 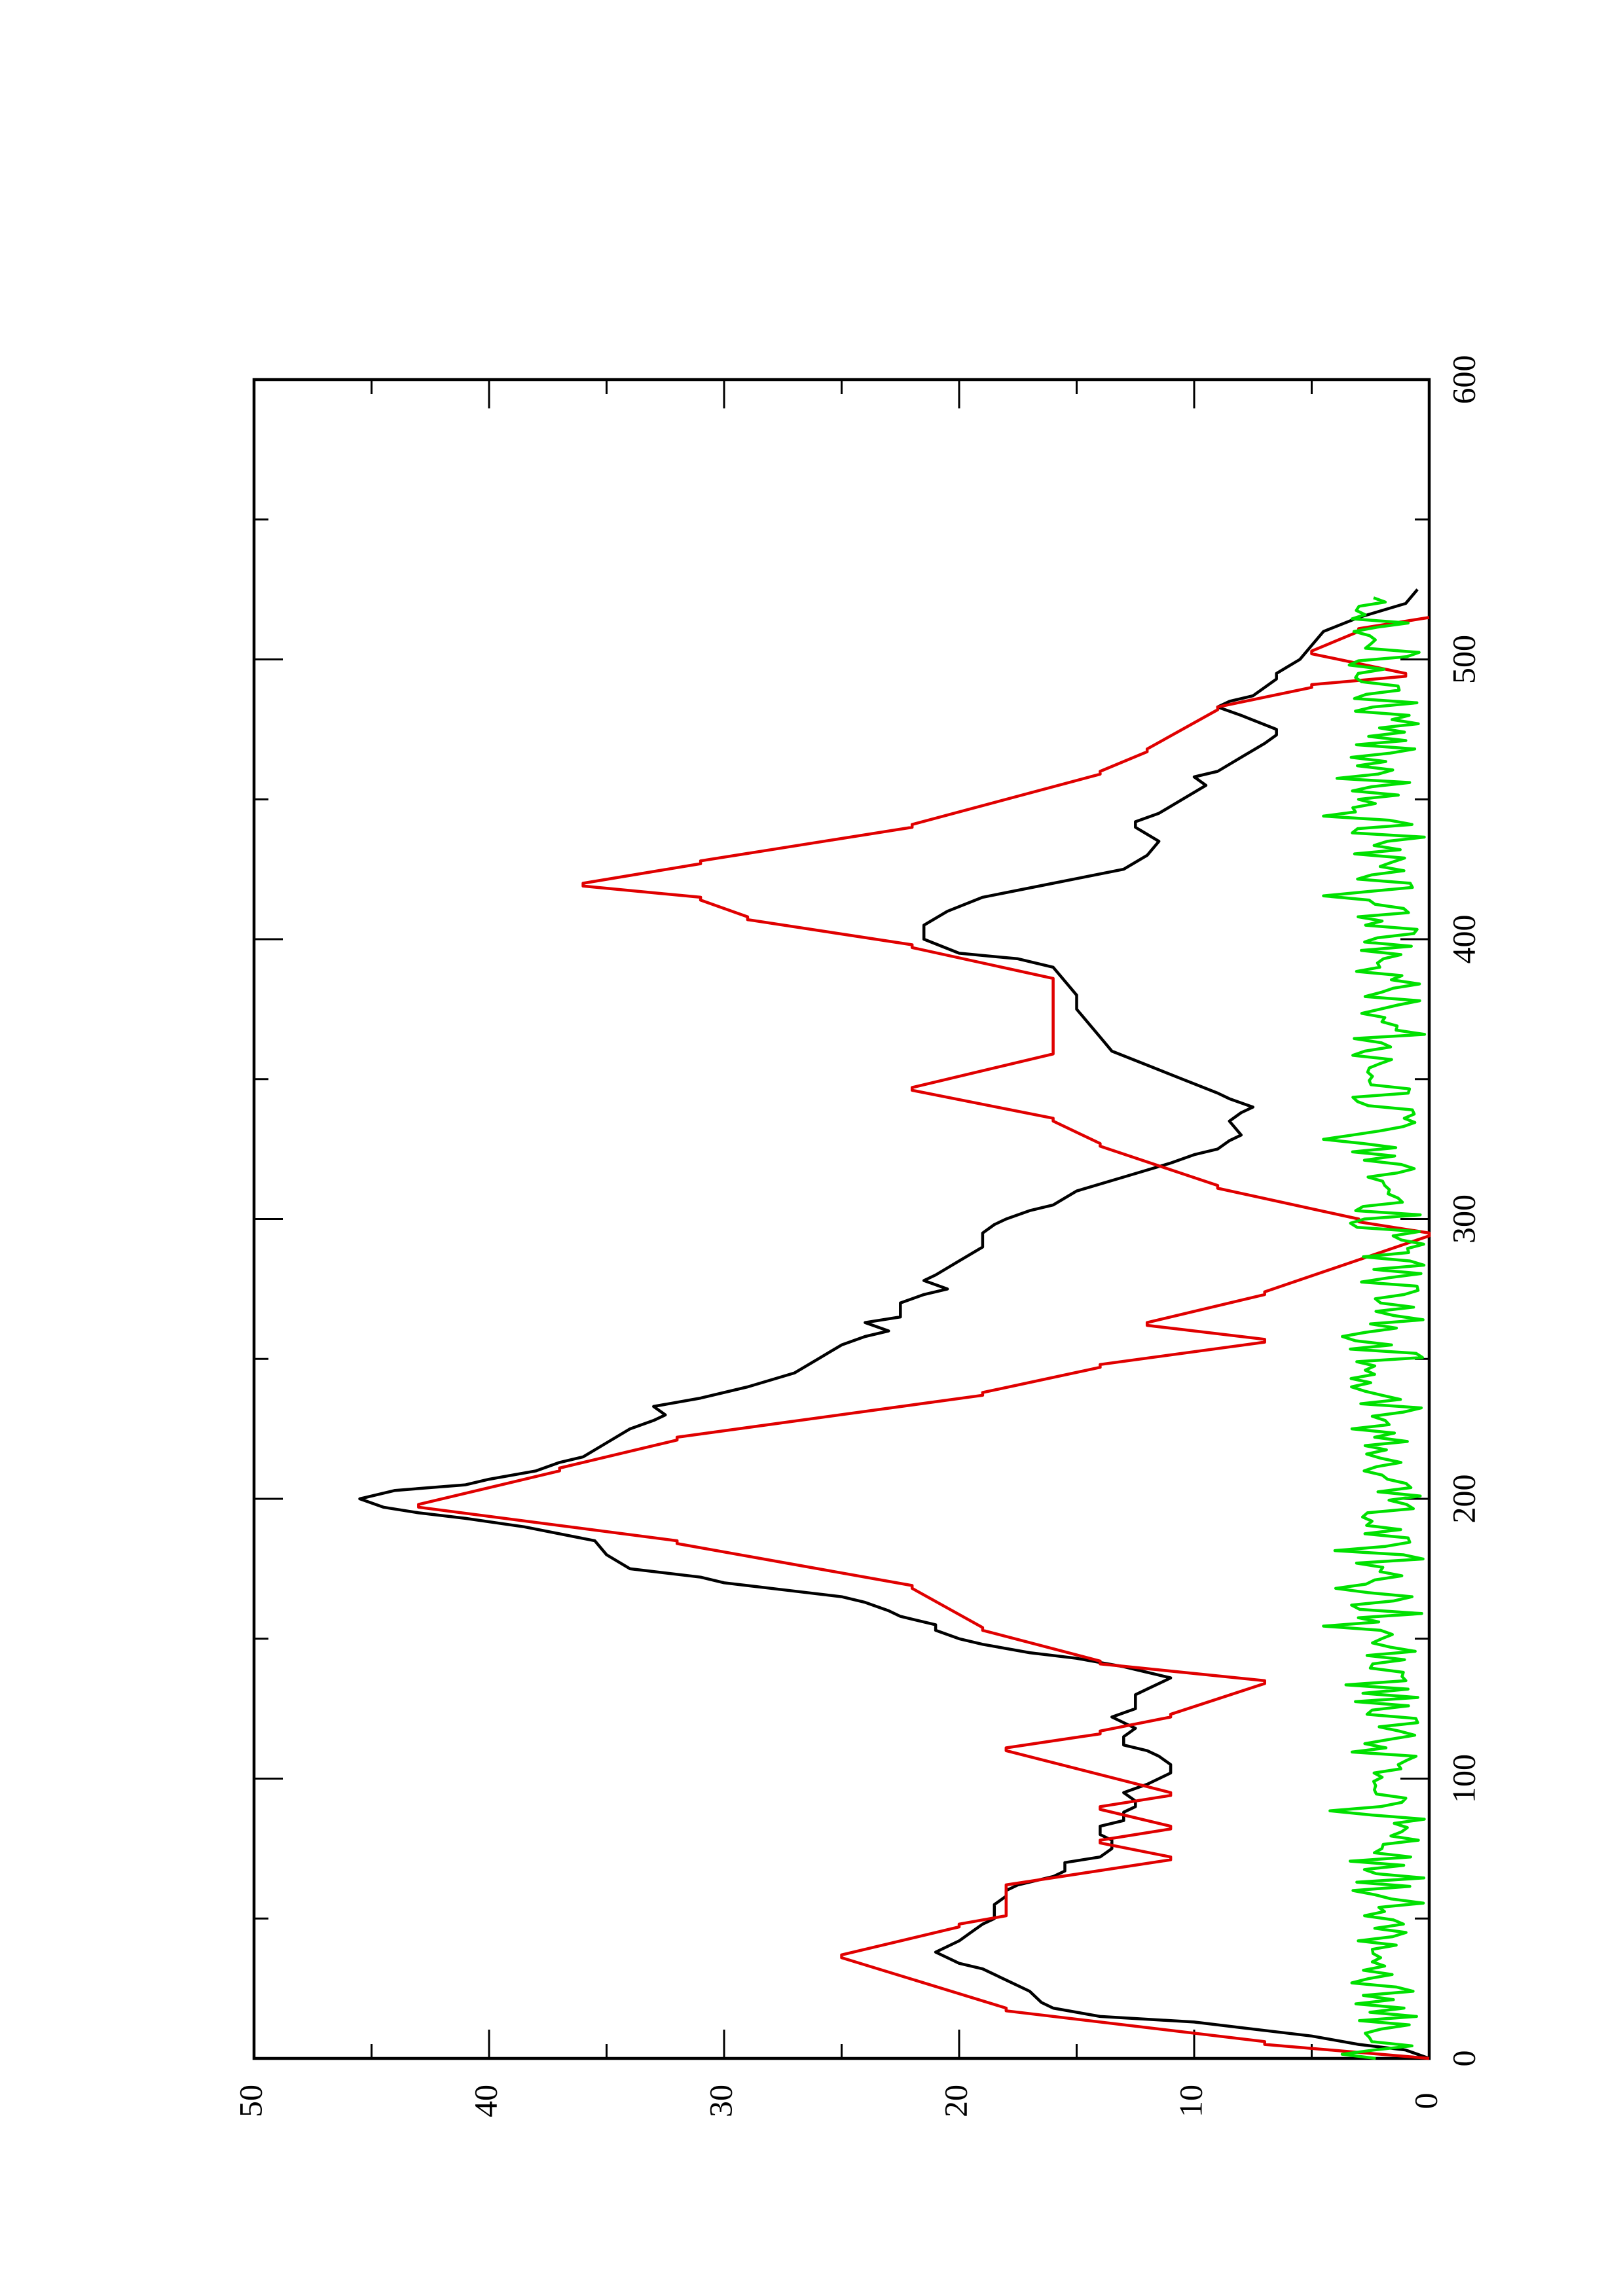 I want to click on y-tick-label: 20, so click(x=955, y=2101).